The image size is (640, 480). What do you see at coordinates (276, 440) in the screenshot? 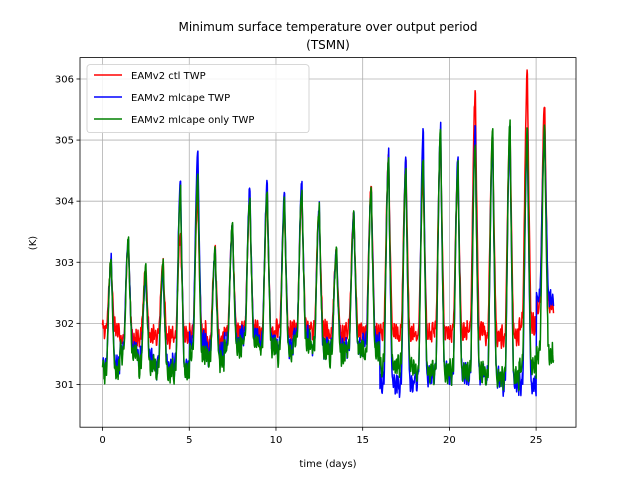
I see `x-tick-label: 10` at bounding box center [276, 440].